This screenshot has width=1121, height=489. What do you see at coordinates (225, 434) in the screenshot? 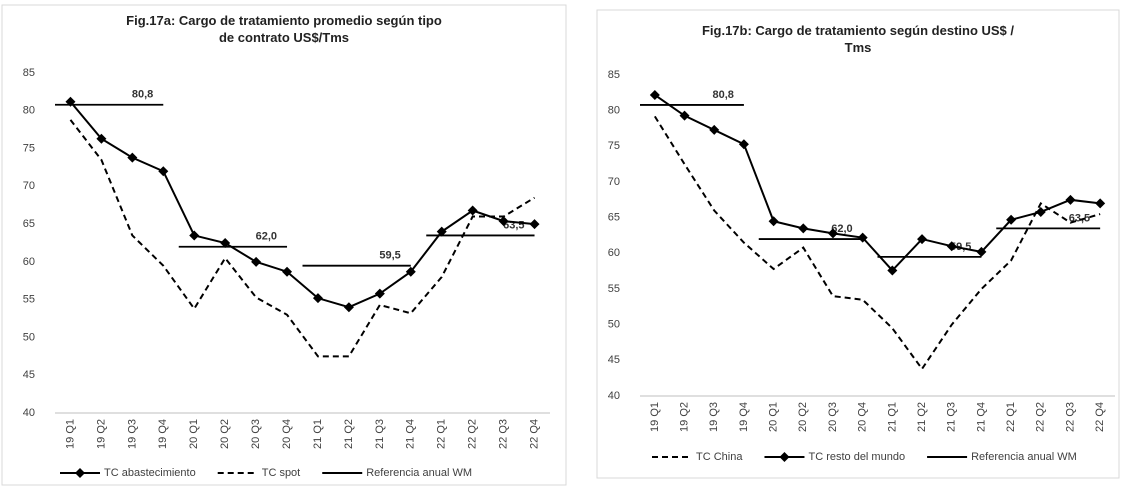
I see `x-tick-label: 20 Q2` at bounding box center [225, 434].